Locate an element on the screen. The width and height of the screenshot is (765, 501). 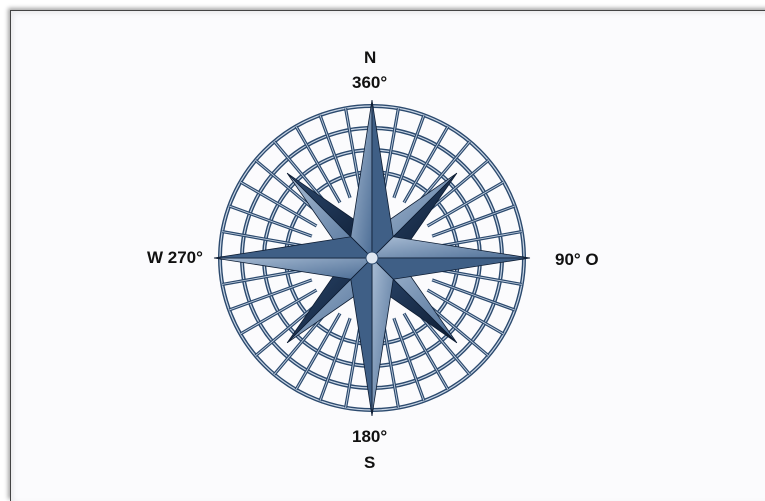
compass-center is located at coordinates (372, 258).